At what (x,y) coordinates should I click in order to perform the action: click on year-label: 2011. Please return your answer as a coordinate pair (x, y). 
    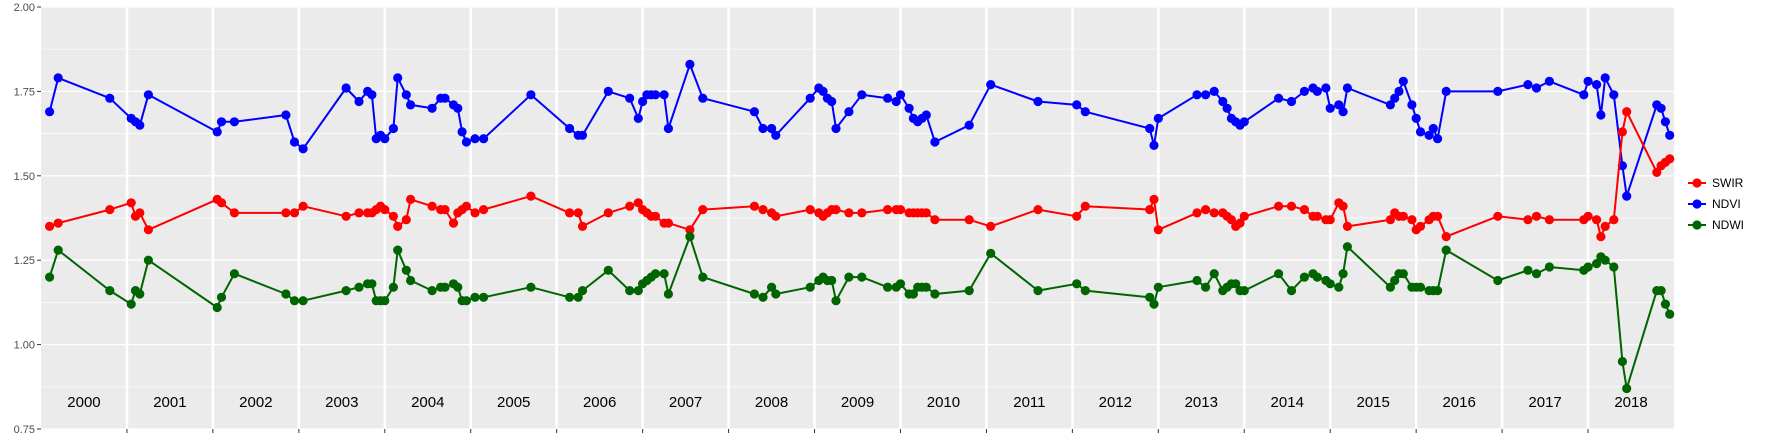
    Looking at the image, I should click on (1029, 402).